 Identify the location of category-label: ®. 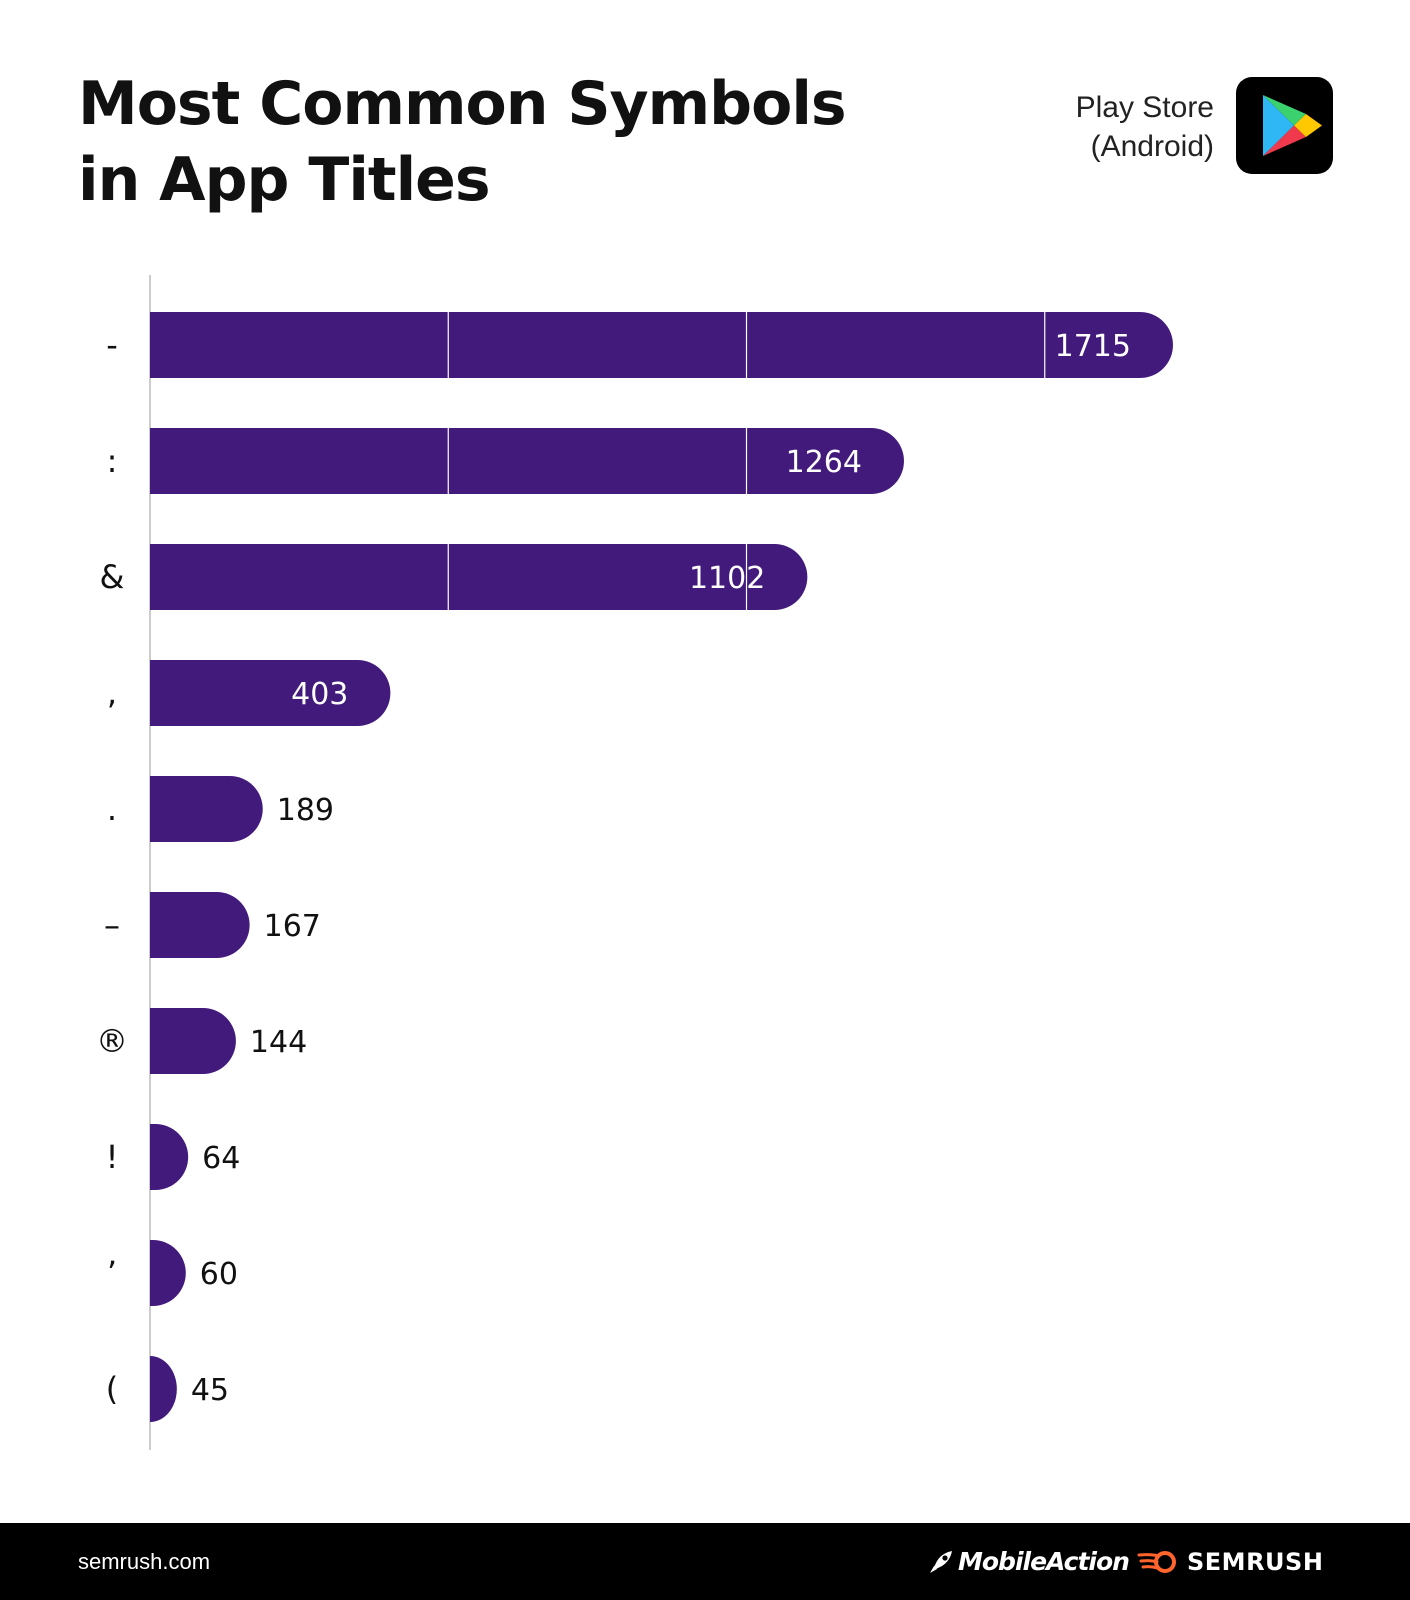
(112, 1041).